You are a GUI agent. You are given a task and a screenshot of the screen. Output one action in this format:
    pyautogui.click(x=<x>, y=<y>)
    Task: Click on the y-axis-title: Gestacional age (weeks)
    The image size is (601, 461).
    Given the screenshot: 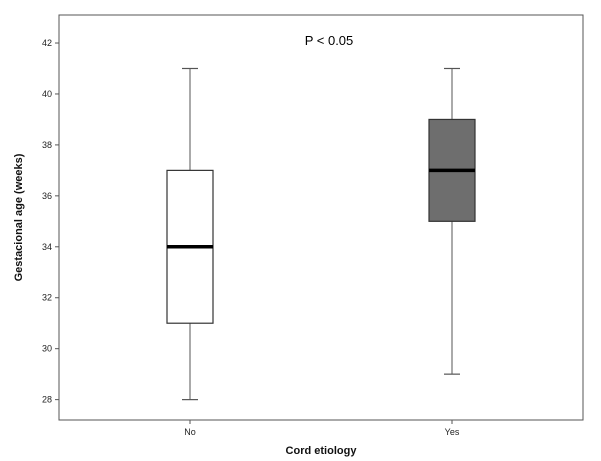 What is the action you would take?
    pyautogui.click(x=19, y=217)
    